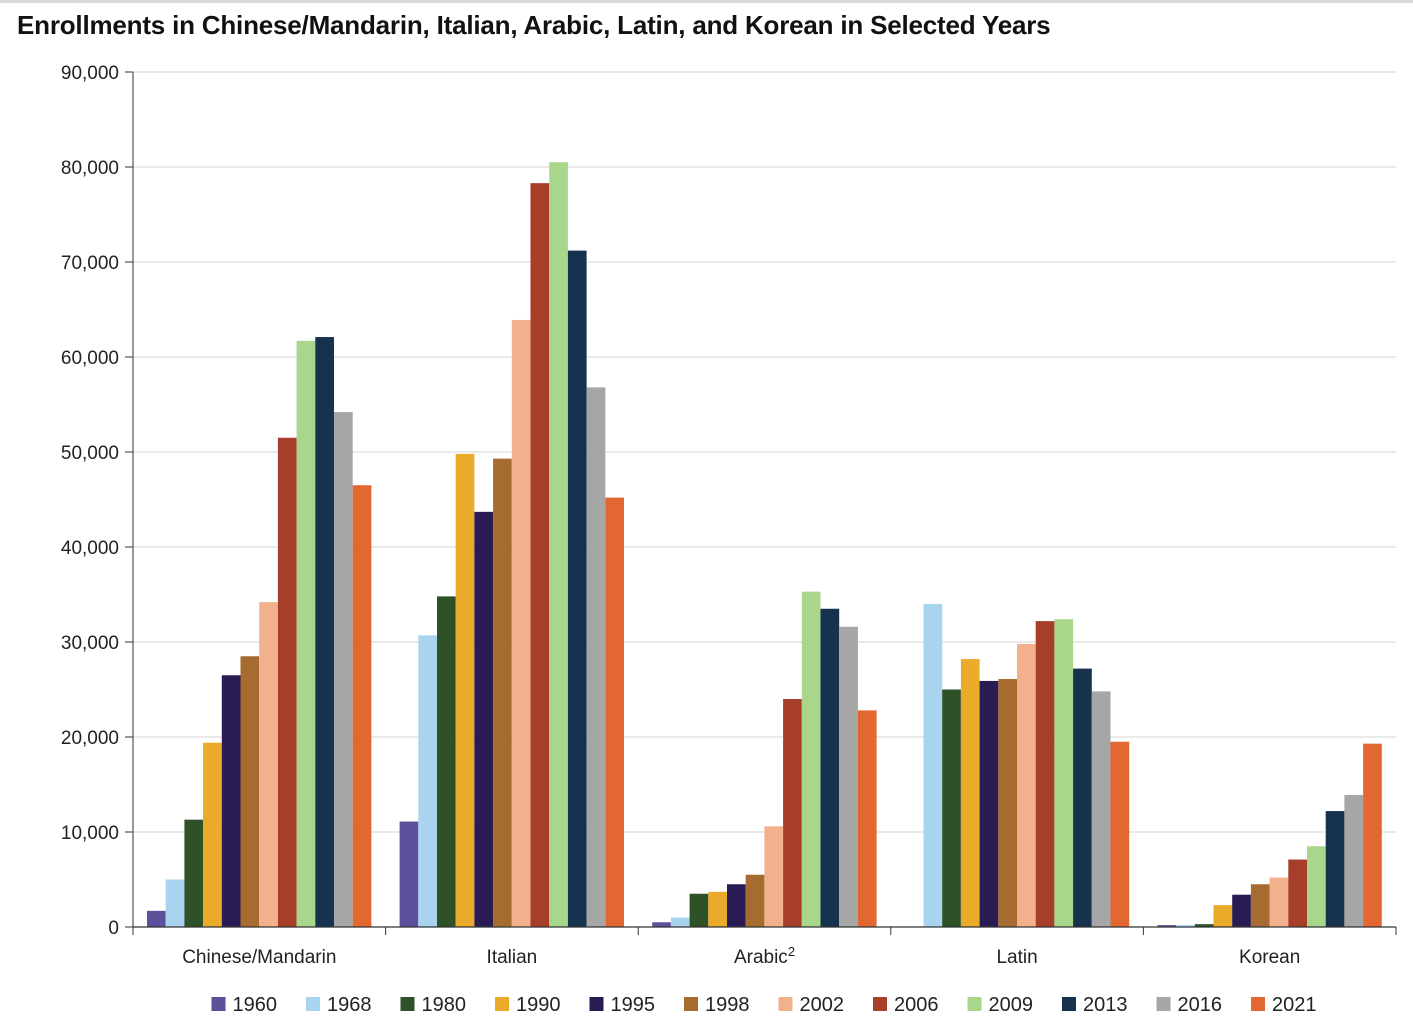  What do you see at coordinates (90, 168) in the screenshot?
I see `y-tick-label: 80,000` at bounding box center [90, 168].